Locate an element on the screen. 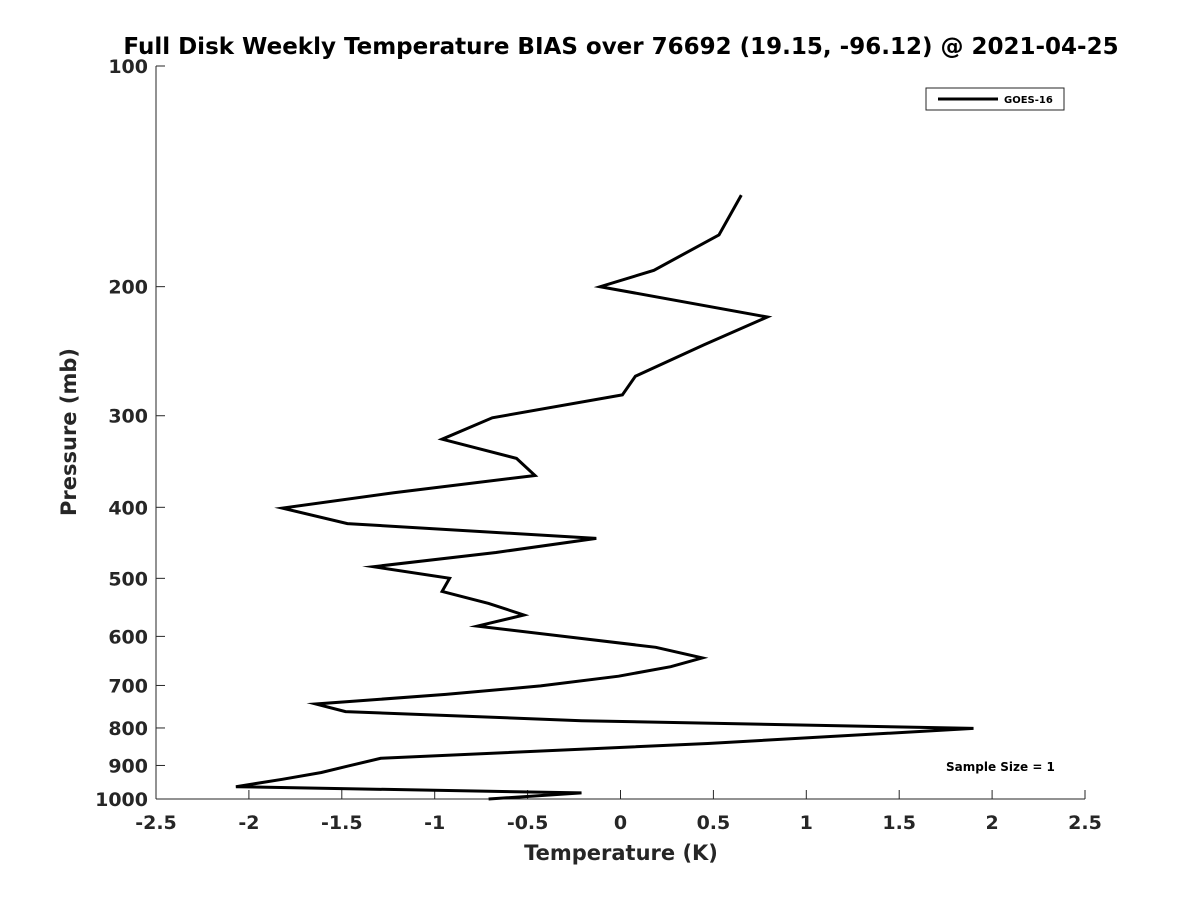 The height and width of the screenshot is (900, 1200). y-tick-label: 1000 is located at coordinates (121, 800).